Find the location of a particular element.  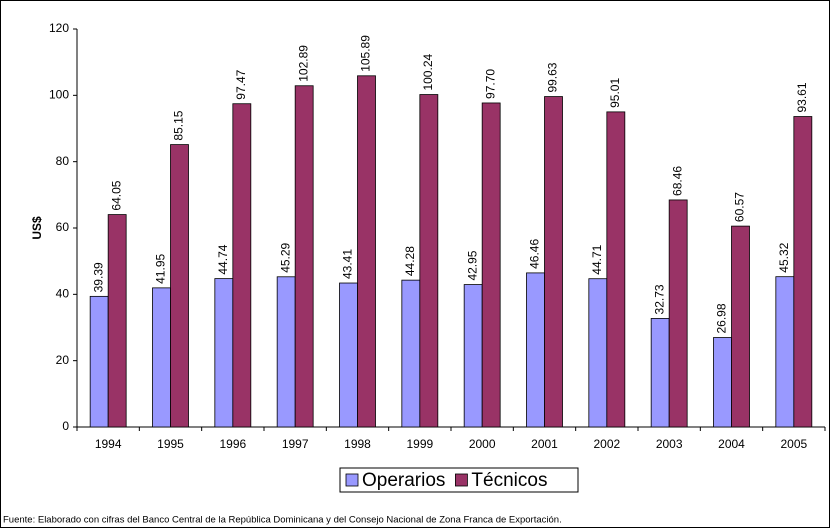

value-label: 97.47 is located at coordinates (241, 84).